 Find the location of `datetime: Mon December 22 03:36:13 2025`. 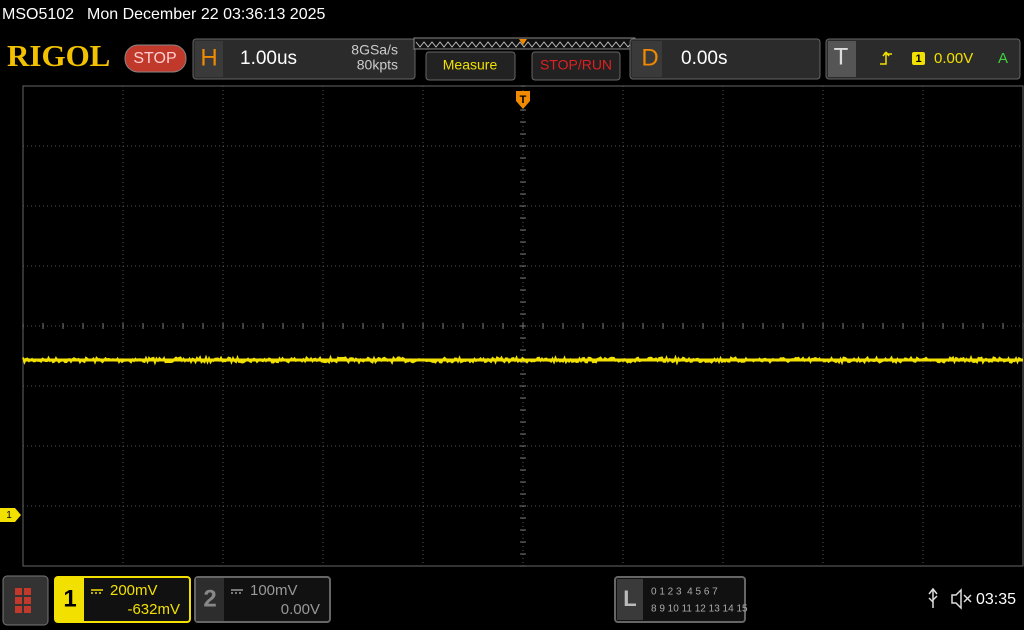

datetime: Mon December 22 03:36:13 2025 is located at coordinates (206, 14).